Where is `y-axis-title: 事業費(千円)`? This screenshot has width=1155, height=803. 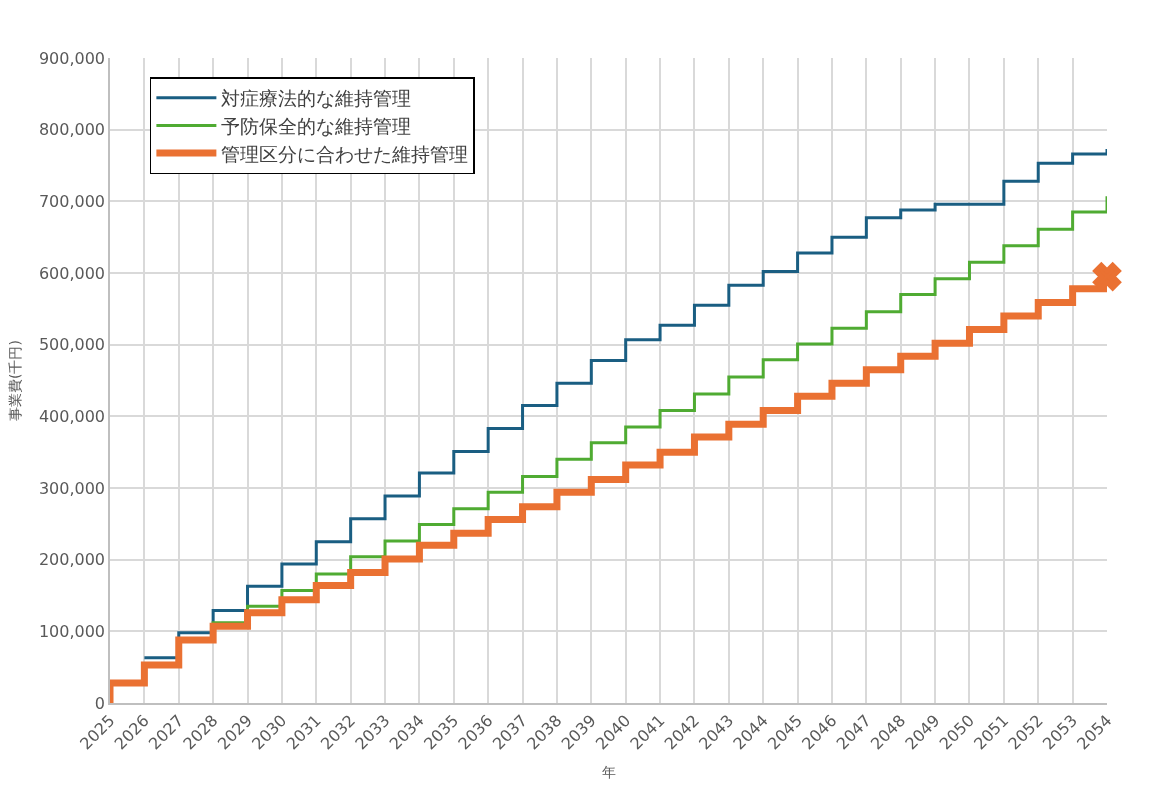
y-axis-title: 事業費(千円) is located at coordinates (14, 380).